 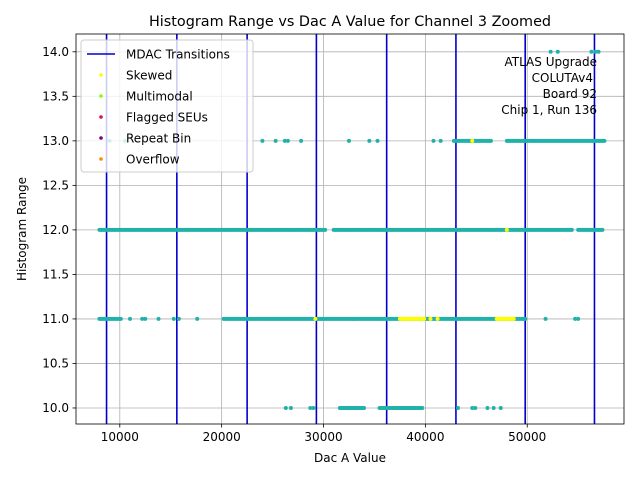 I want to click on legend-label-mdac: MDAC Transitions, so click(x=178, y=55).